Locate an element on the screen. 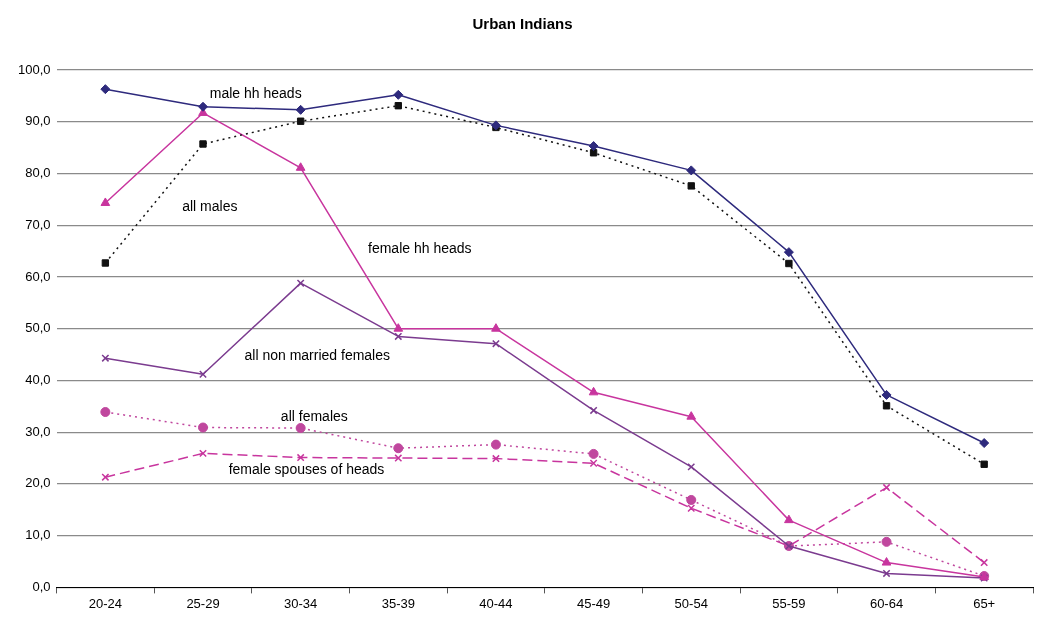 This screenshot has height=627, width=1055. y-tick-label: 100,0 is located at coordinates (34, 69).